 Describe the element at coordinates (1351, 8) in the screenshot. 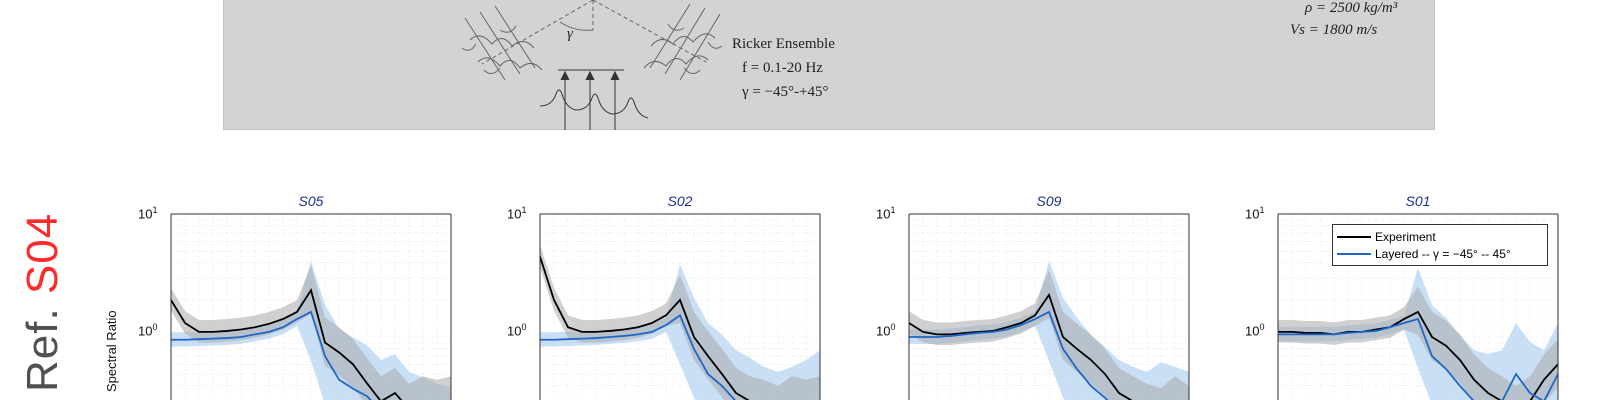

I see `density-param: ρ = 2500 kg/m³` at that location.